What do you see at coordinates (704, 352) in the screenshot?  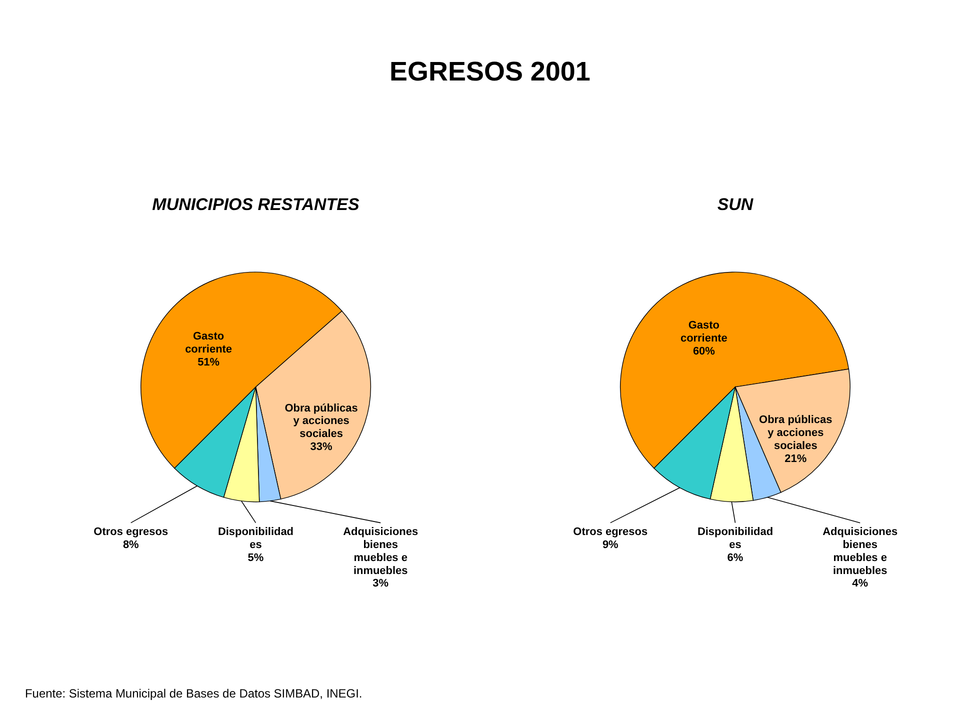 I see `data-label: 60%` at bounding box center [704, 352].